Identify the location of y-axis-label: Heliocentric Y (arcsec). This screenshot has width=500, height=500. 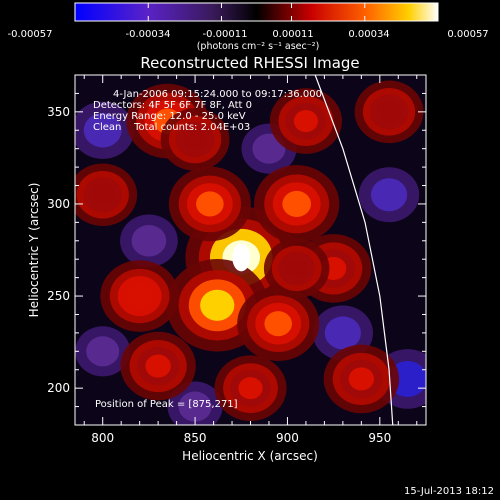
(34, 250).